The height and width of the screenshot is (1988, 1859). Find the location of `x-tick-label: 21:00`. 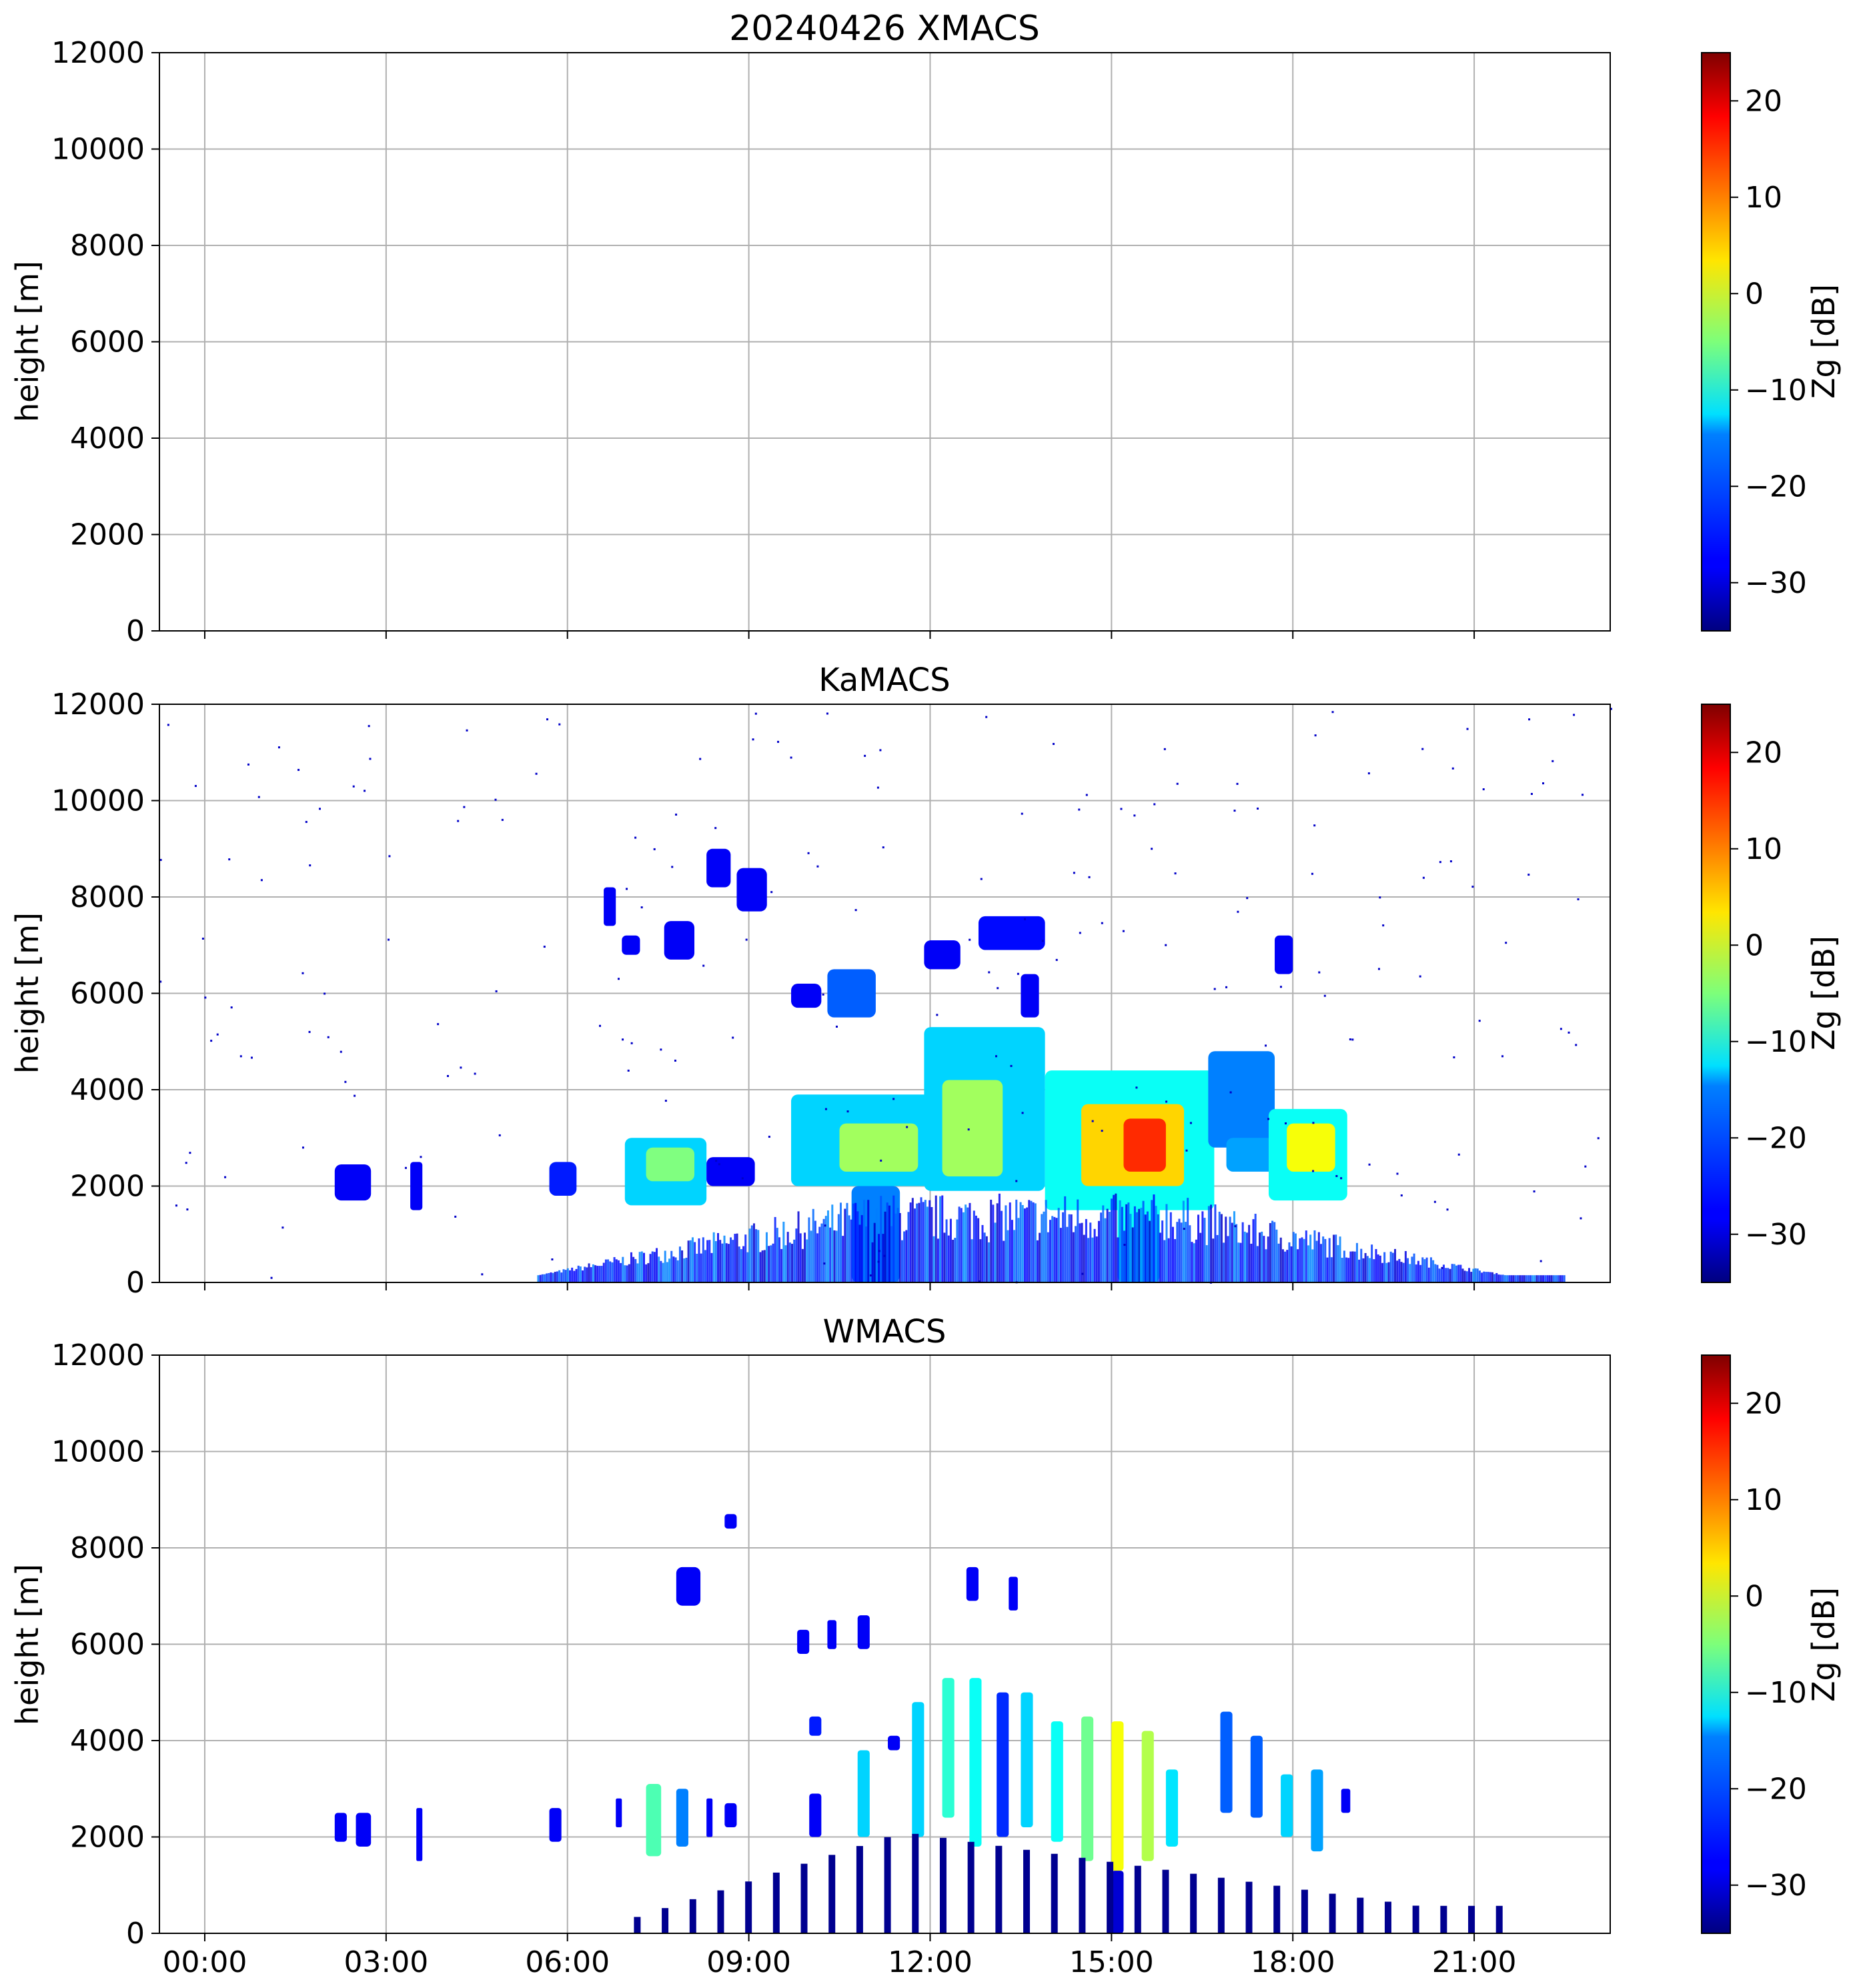

x-tick-label: 21:00 is located at coordinates (1474, 1962).